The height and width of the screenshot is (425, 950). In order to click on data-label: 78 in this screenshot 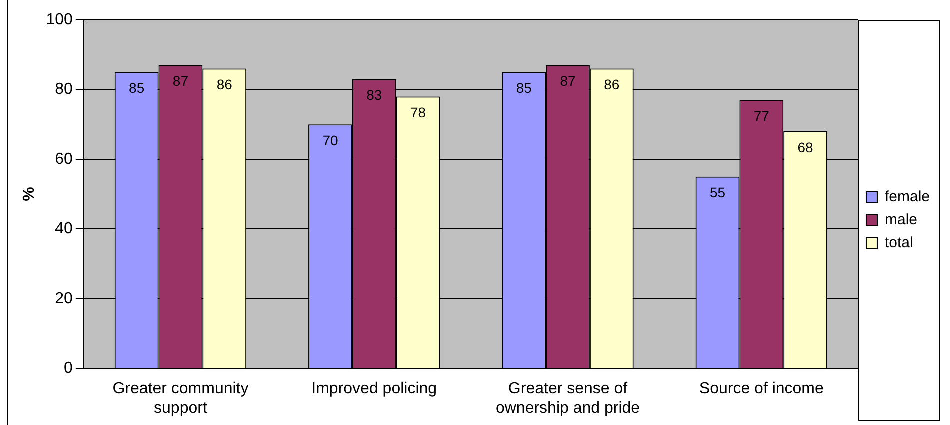, I will do `click(418, 112)`.